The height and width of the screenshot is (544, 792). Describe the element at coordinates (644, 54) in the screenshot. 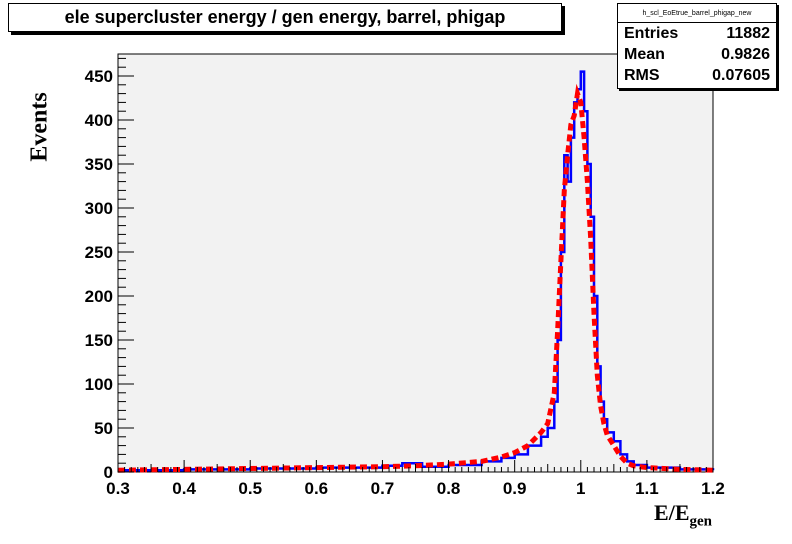

I see `stats-mean-label: Mean` at that location.